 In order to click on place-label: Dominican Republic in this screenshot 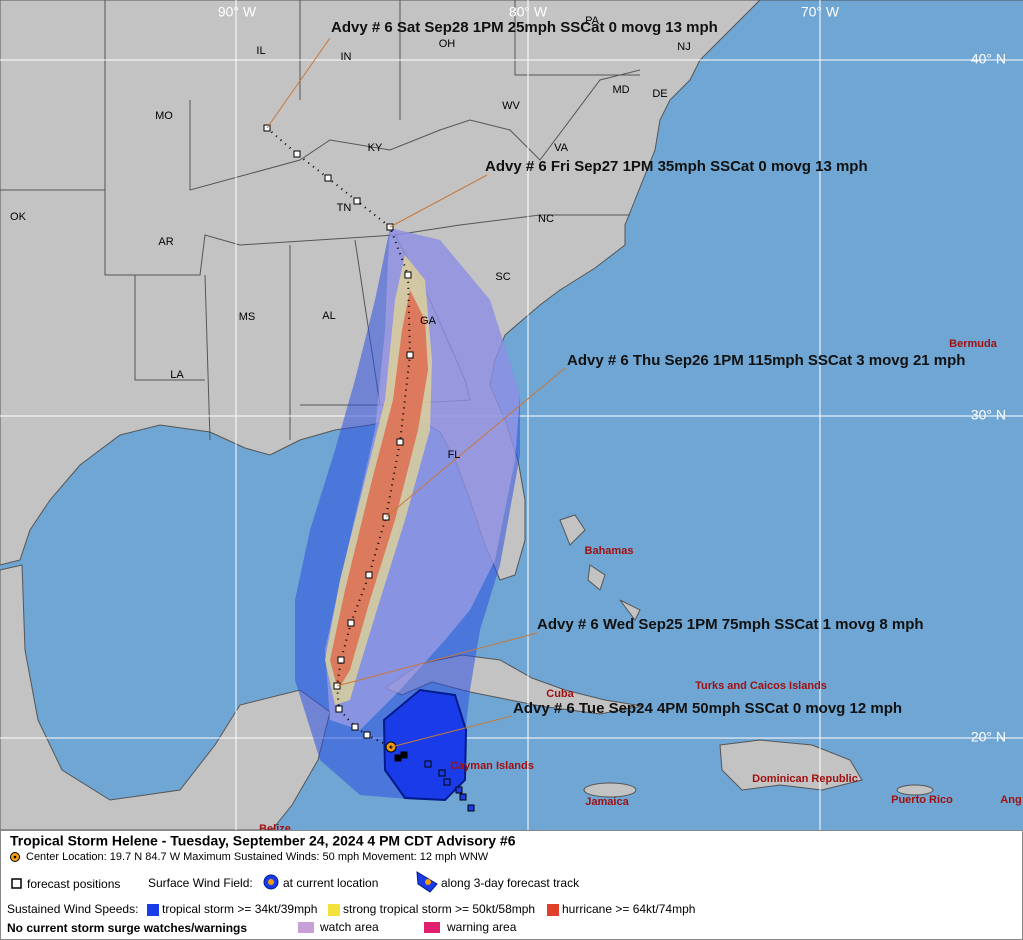, I will do `click(805, 779)`.